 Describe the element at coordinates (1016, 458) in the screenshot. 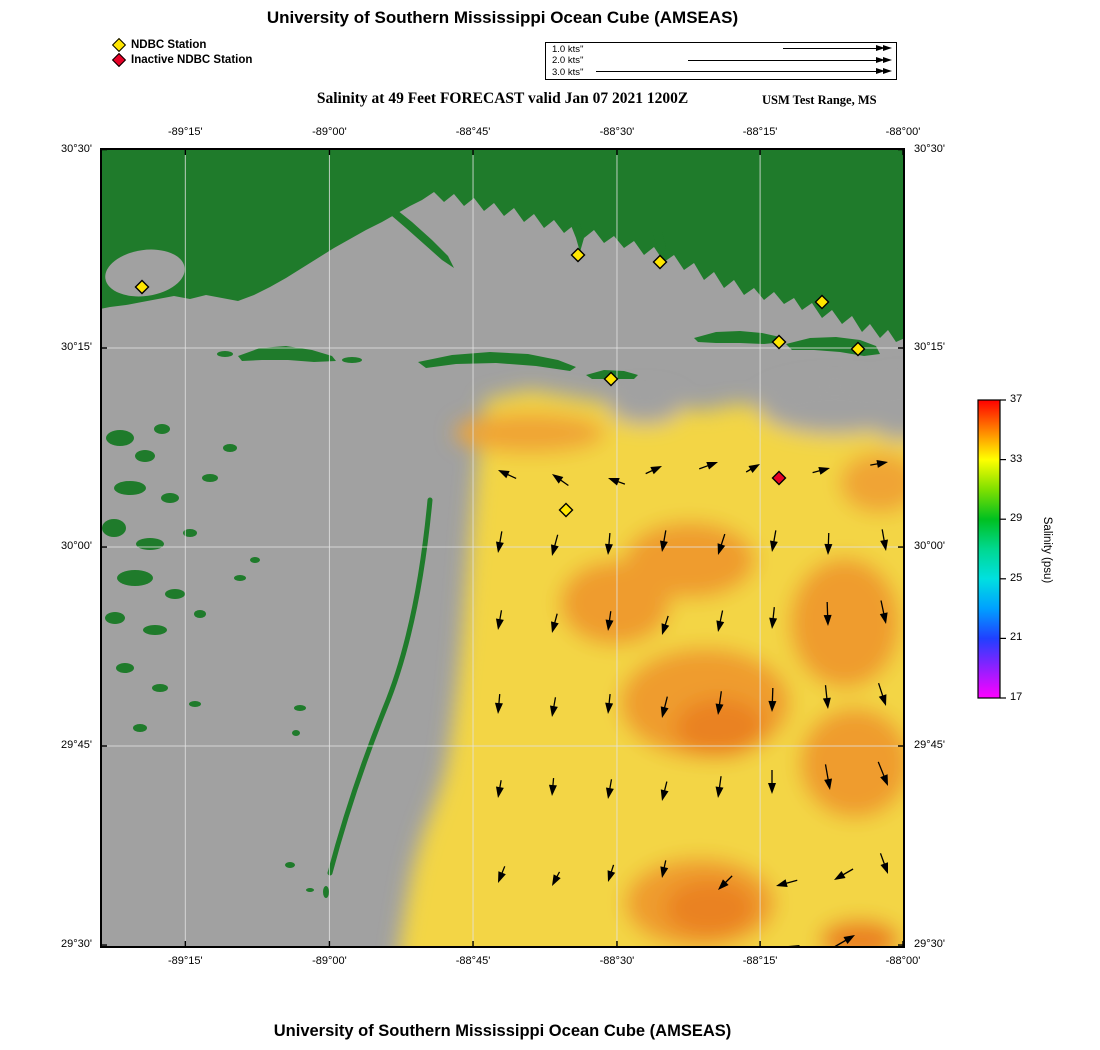

I see `colorbar-tick-label: 33` at that location.